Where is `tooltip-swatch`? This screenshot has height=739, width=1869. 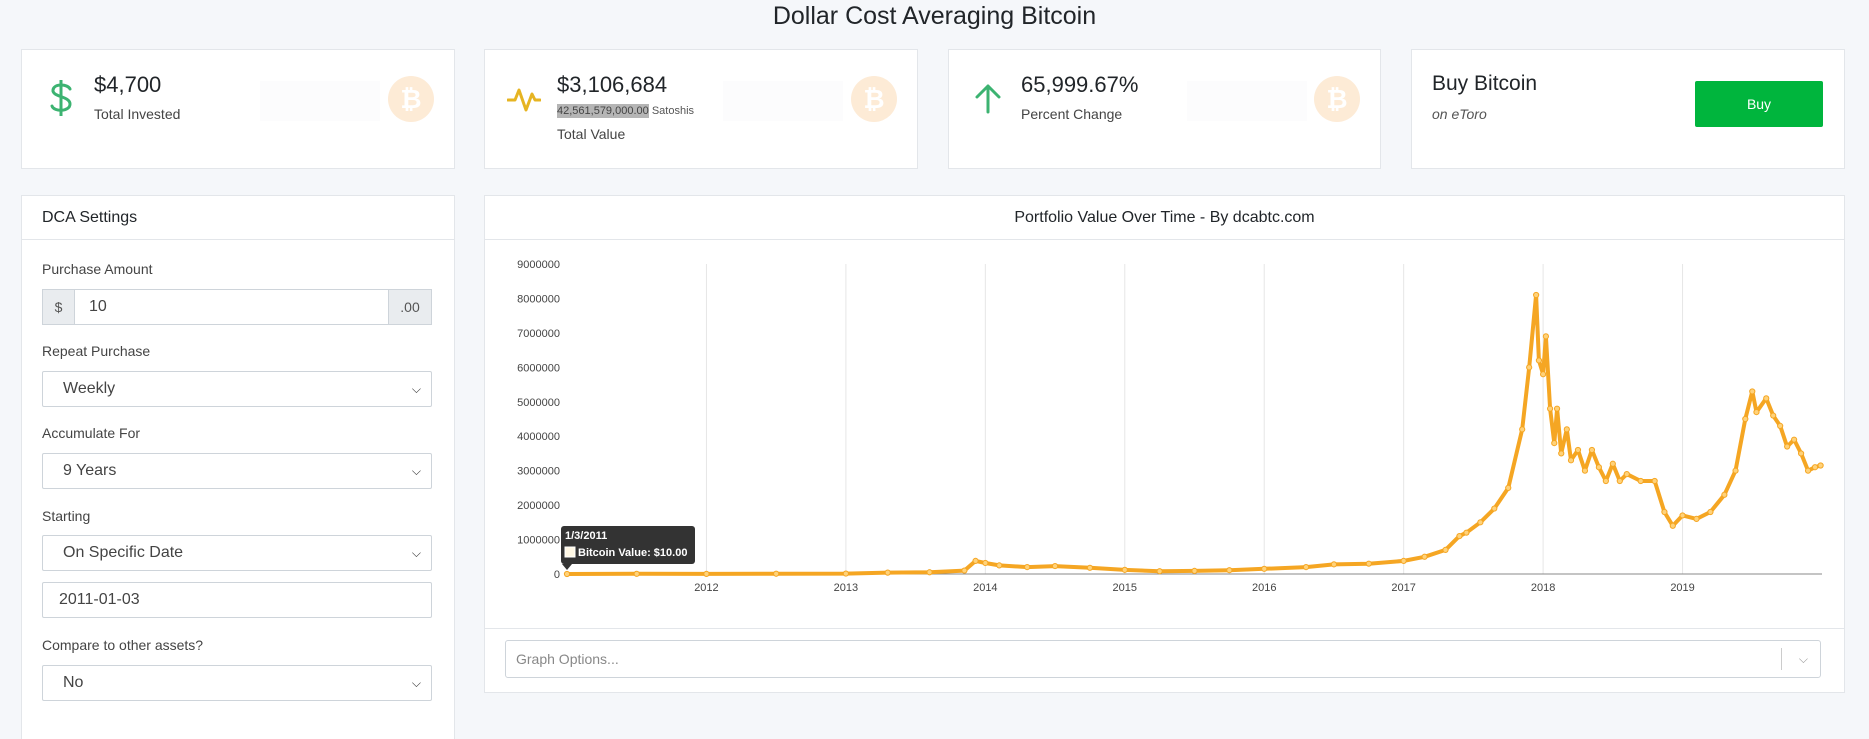
tooltip-swatch is located at coordinates (570, 552).